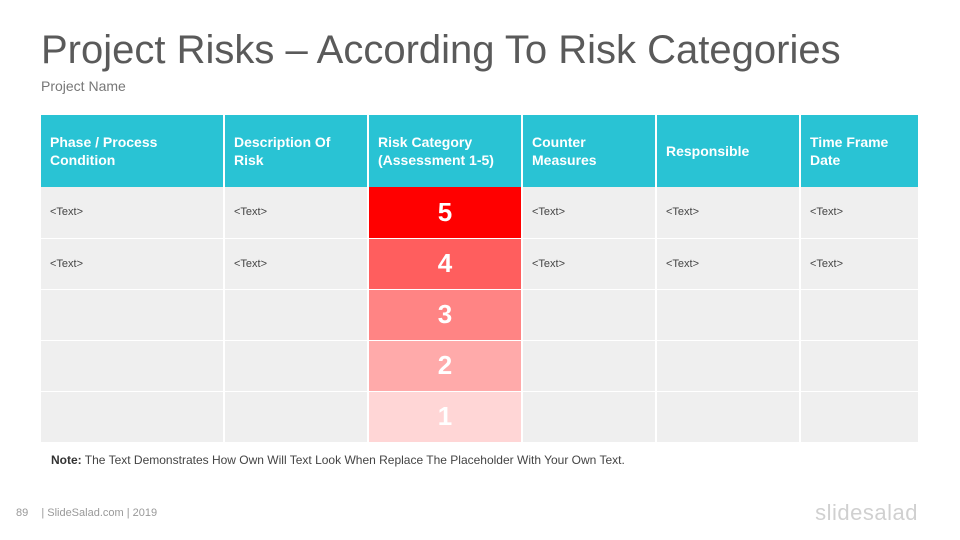 This screenshot has width=960, height=540. What do you see at coordinates (445, 417) in the screenshot?
I see `cell-risk-score: 1` at bounding box center [445, 417].